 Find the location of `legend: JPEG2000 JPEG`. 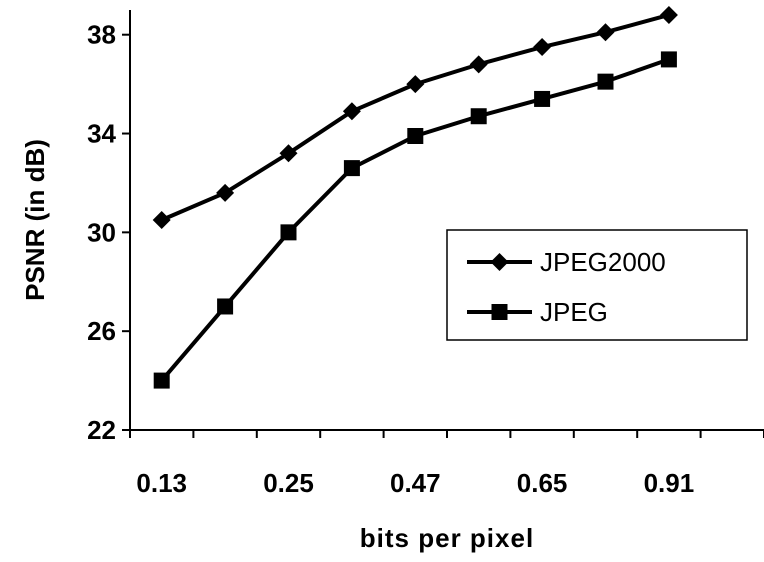

legend: JPEG2000 JPEG is located at coordinates (597, 285).